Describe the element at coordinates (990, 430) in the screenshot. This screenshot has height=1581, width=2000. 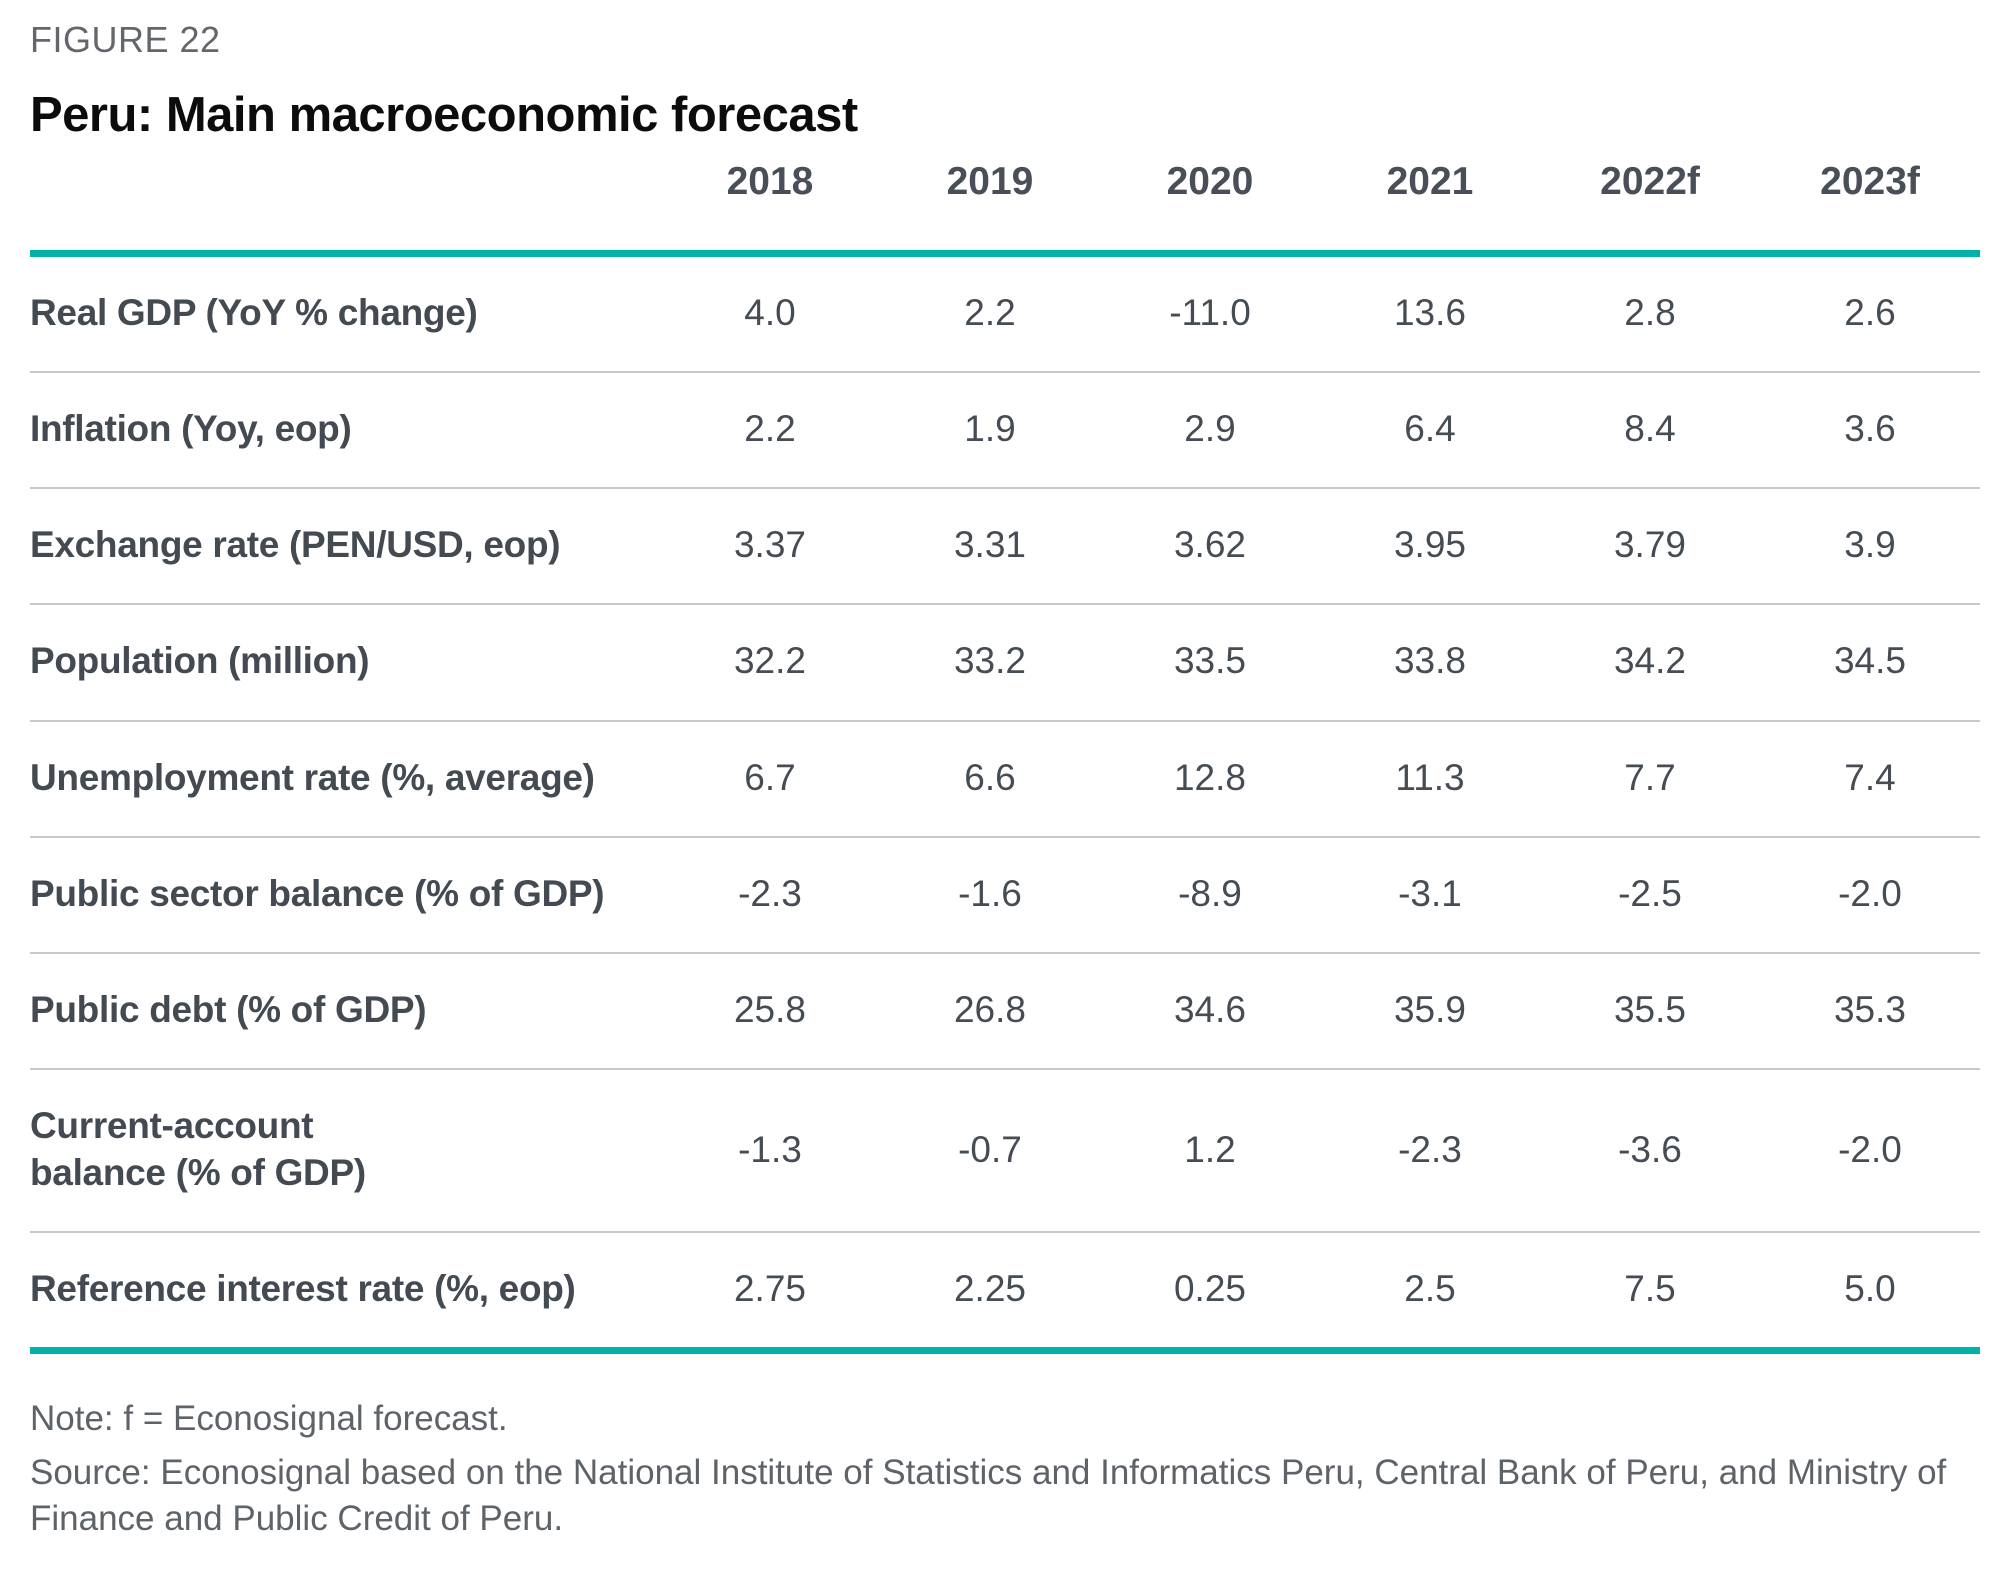
I see `value-cell: 1.9` at that location.